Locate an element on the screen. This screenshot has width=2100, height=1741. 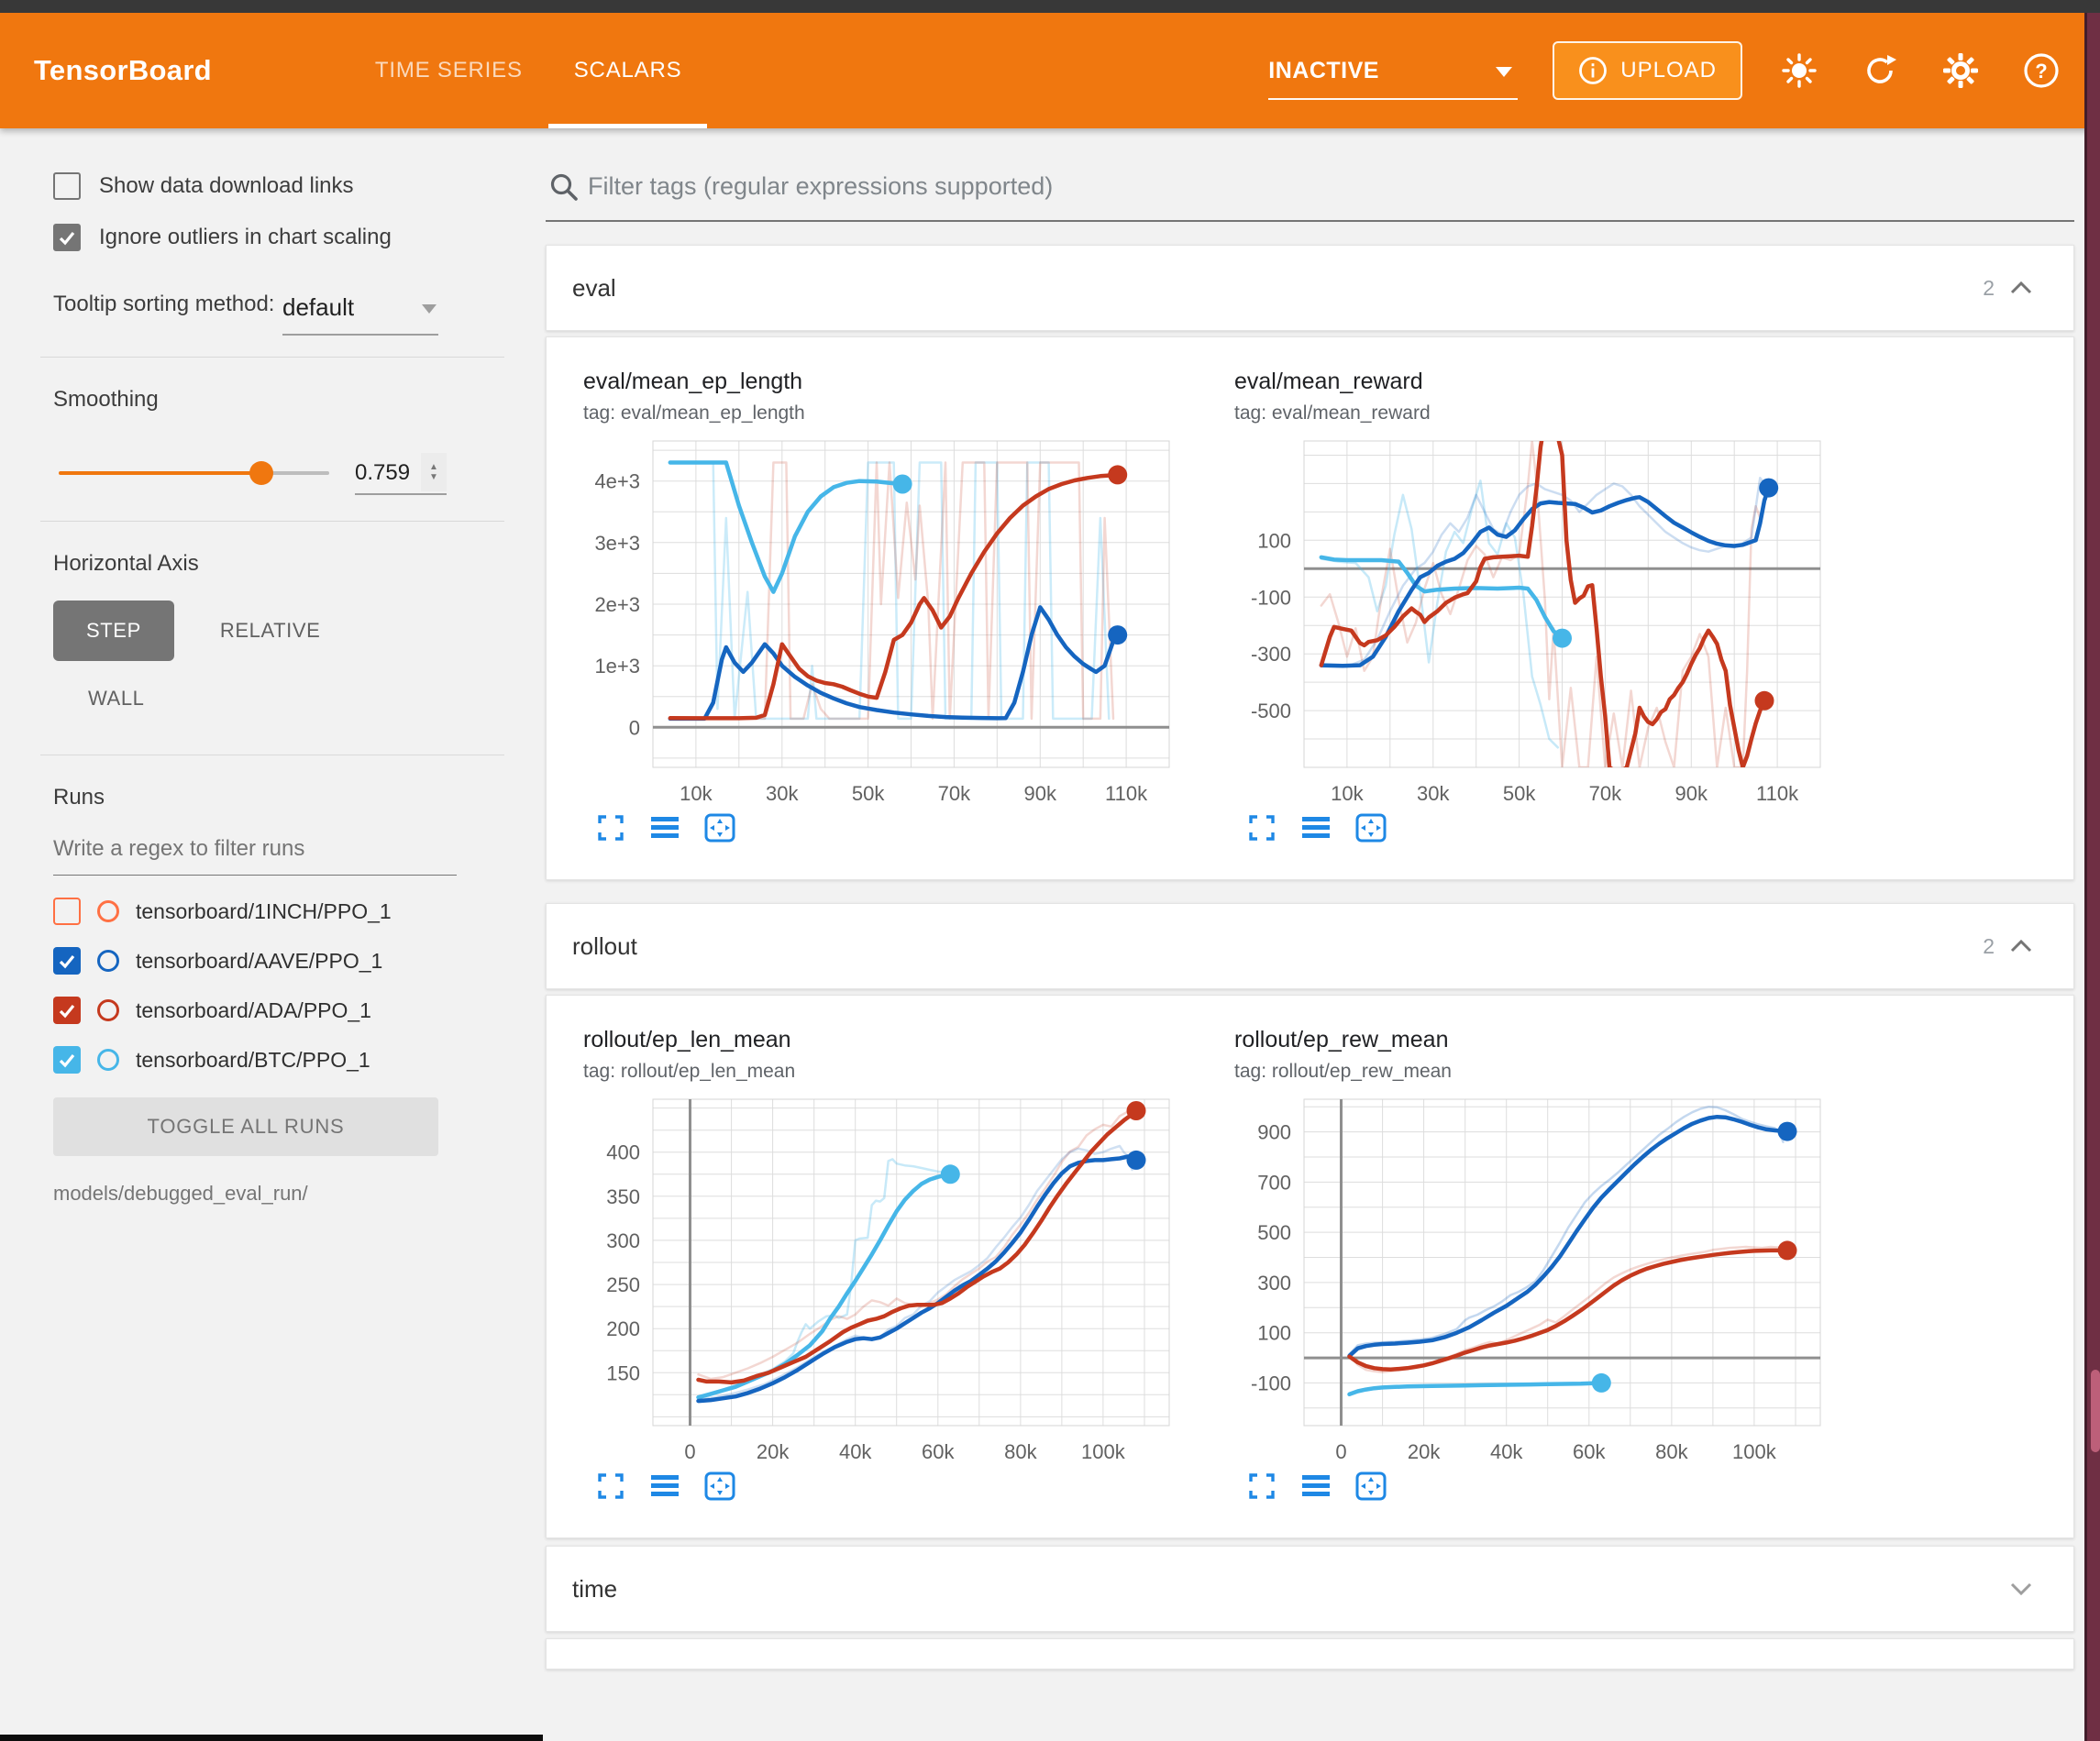
svg-text: -300 is located at coordinates (1271, 655).